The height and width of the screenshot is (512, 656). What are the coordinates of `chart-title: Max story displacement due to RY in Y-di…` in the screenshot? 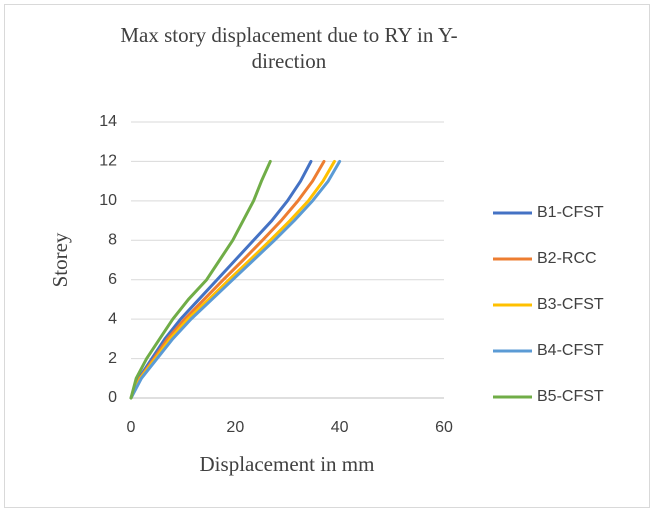 It's located at (289, 48).